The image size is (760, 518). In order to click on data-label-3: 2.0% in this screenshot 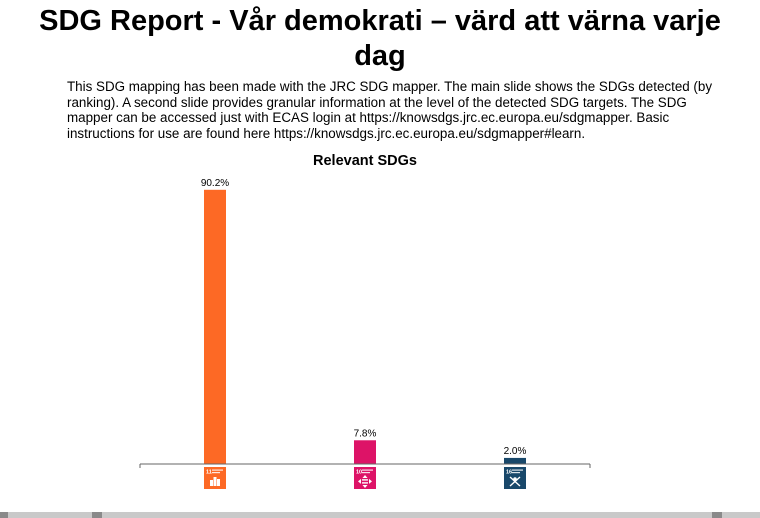, I will do `click(515, 451)`.